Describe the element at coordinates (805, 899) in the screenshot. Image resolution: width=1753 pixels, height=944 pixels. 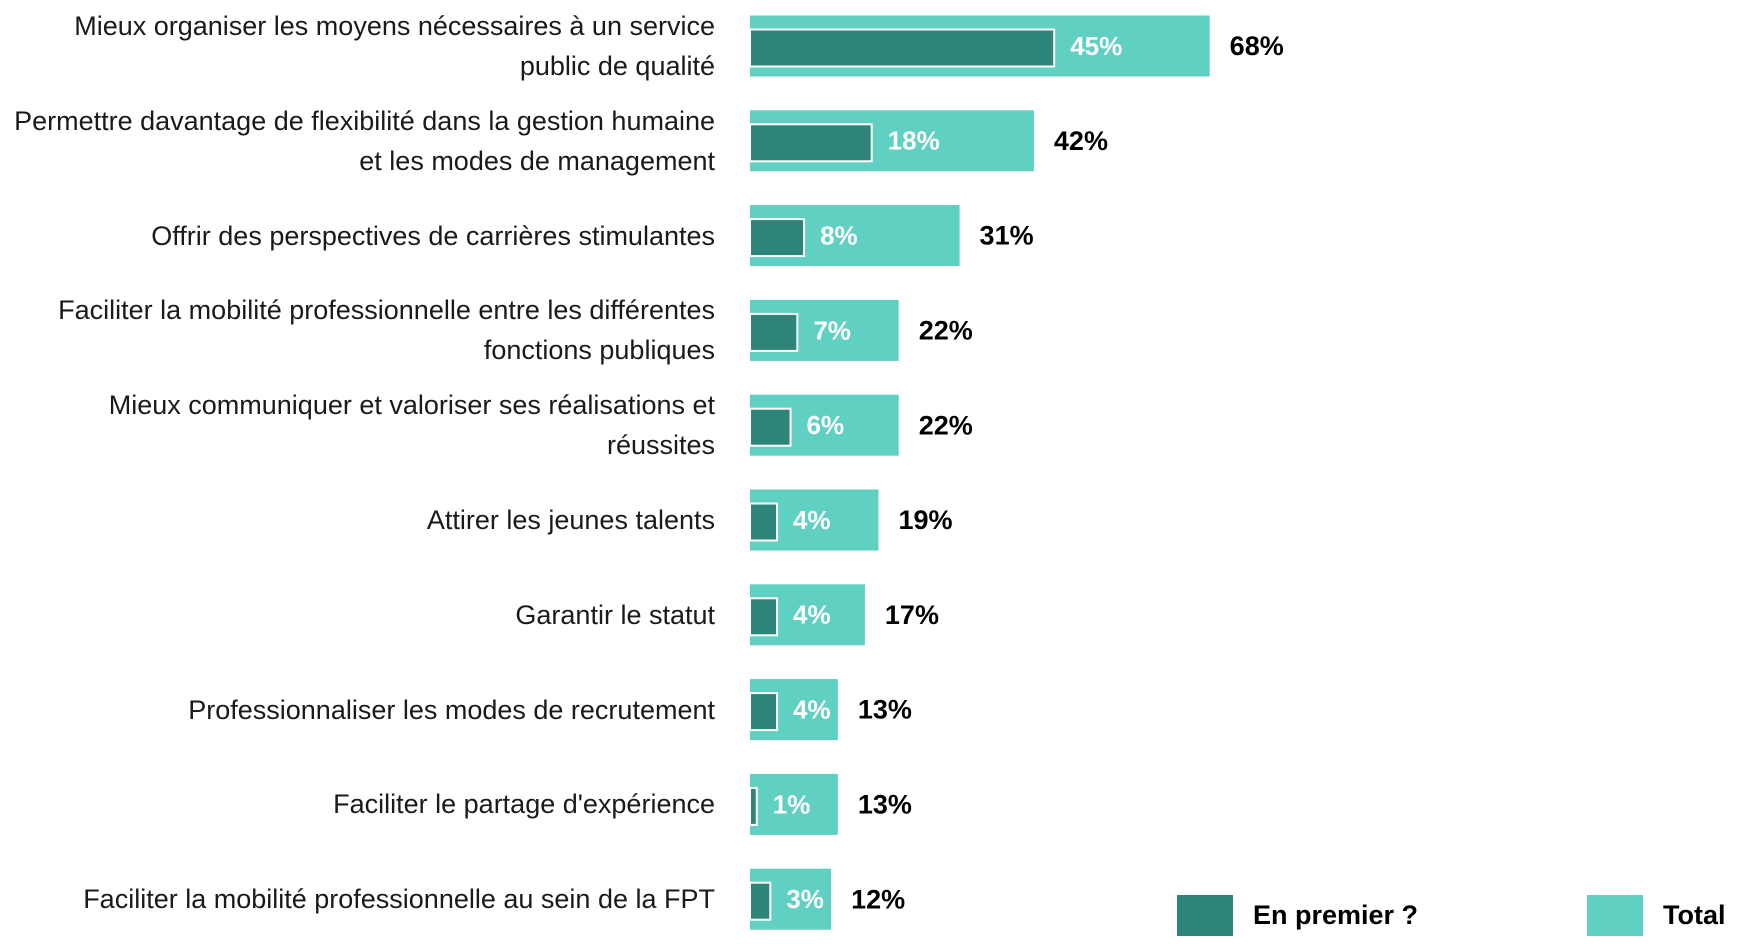
I see `first-value-label: 3%` at that location.